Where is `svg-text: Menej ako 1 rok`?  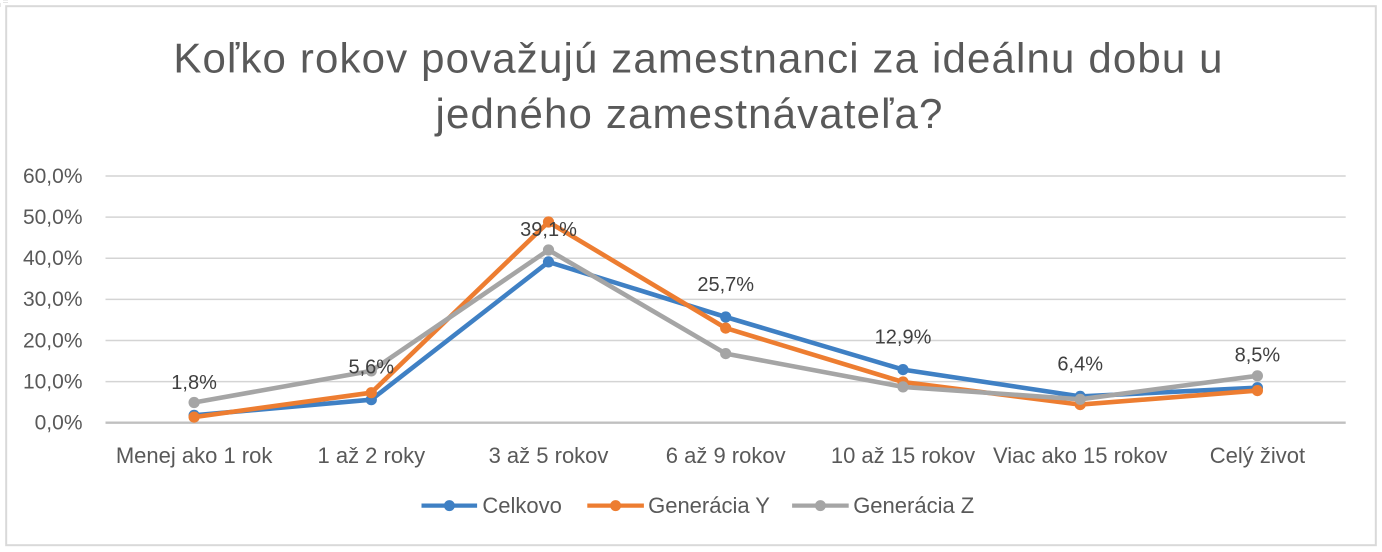 svg-text: Menej ako 1 rok is located at coordinates (195, 455).